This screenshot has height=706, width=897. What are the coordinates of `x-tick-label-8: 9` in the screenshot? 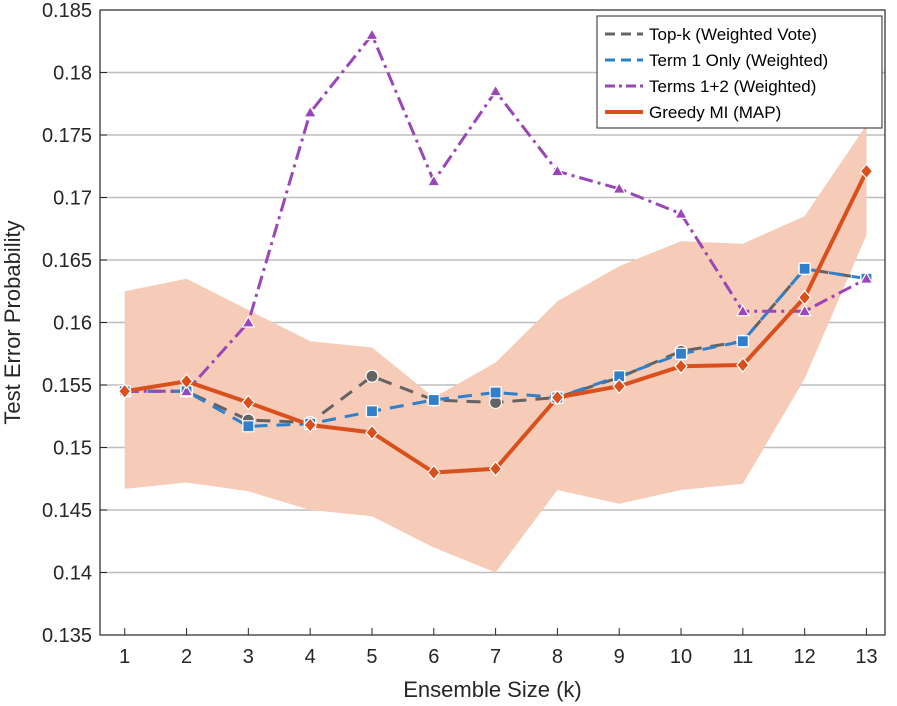 It's located at (619, 657).